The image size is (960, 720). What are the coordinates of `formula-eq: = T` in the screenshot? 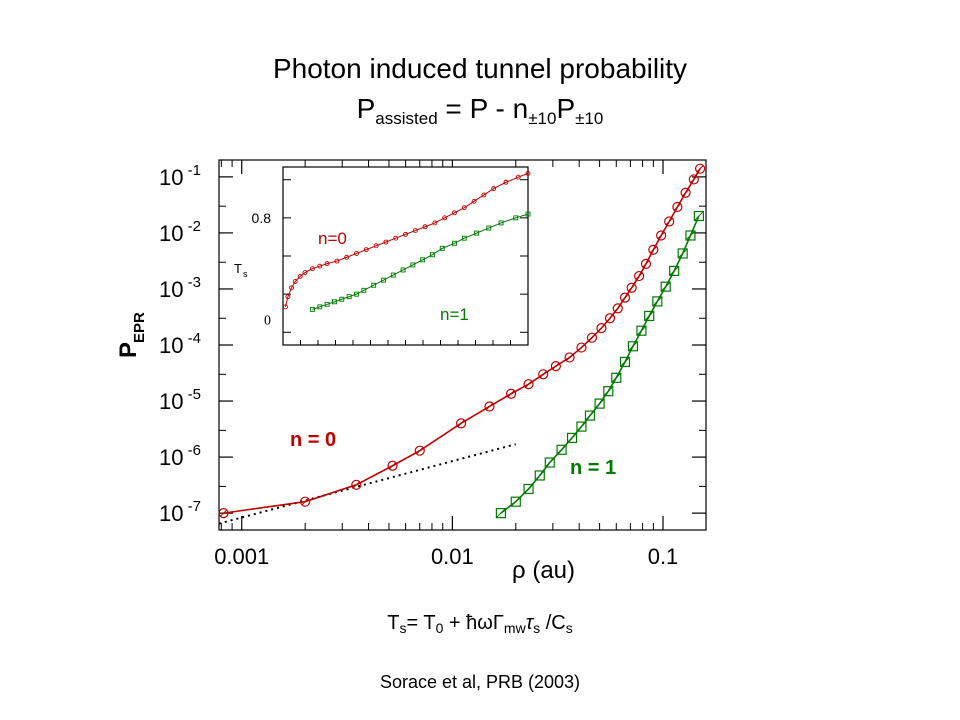 It's located at (421, 623).